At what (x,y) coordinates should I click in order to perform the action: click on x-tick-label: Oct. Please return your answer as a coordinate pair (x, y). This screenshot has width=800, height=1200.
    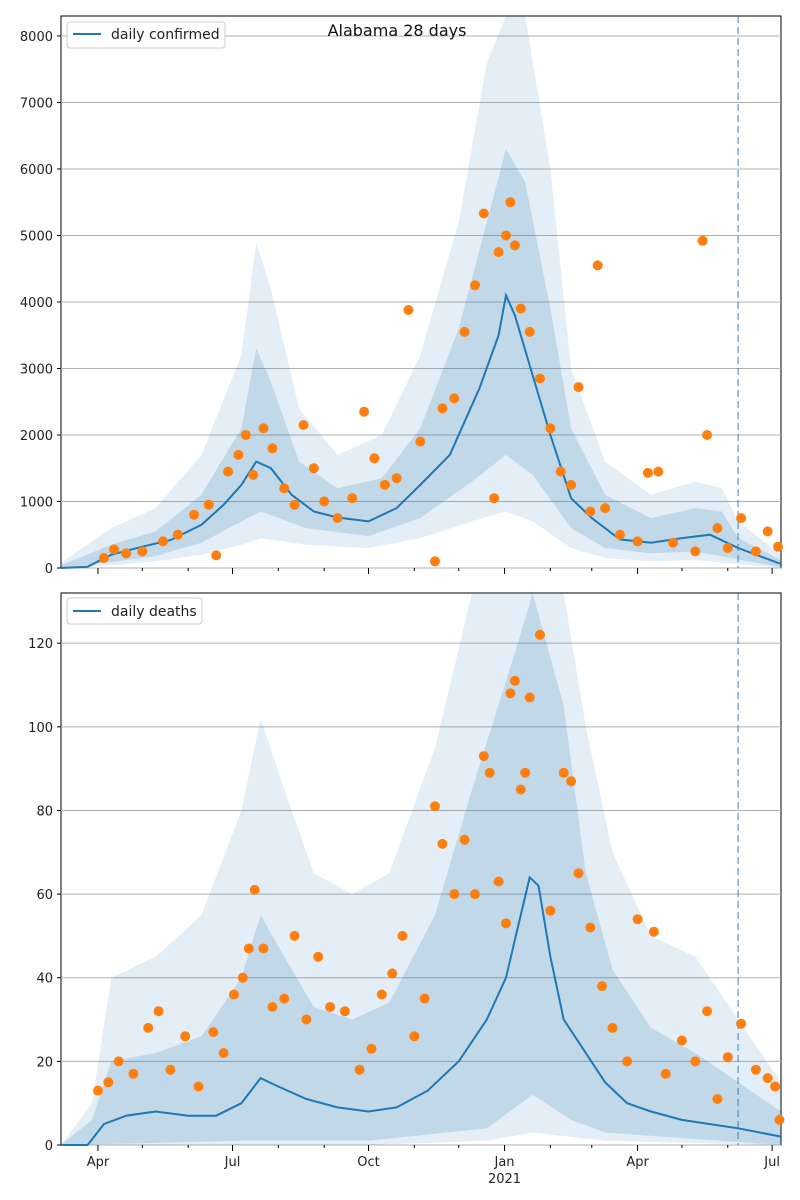
    Looking at the image, I should click on (368, 1162).